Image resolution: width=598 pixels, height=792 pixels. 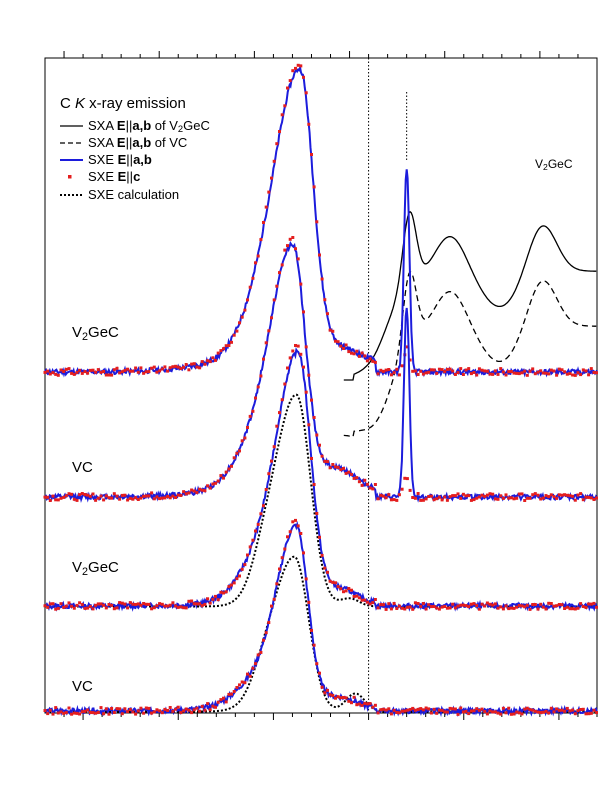 What do you see at coordinates (135, 103) in the screenshot?
I see `legend-title-part: x-ray emission` at bounding box center [135, 103].